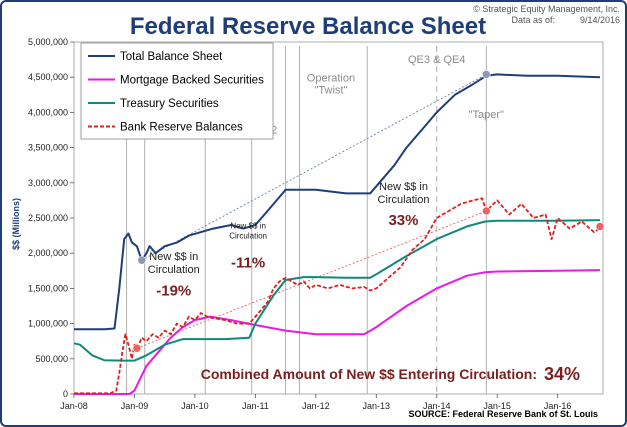  Describe the element at coordinates (48, 77) in the screenshot. I see `y-tick-label: 4,500,000` at that location.